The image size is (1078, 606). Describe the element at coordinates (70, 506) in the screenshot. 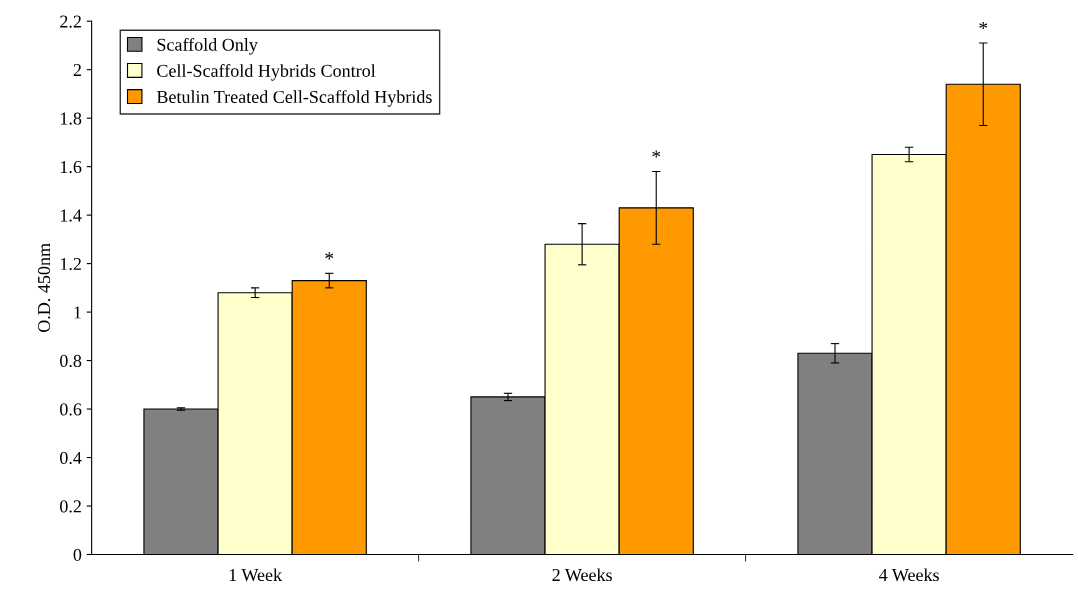

I see `y-tick-label: 0.2` at that location.